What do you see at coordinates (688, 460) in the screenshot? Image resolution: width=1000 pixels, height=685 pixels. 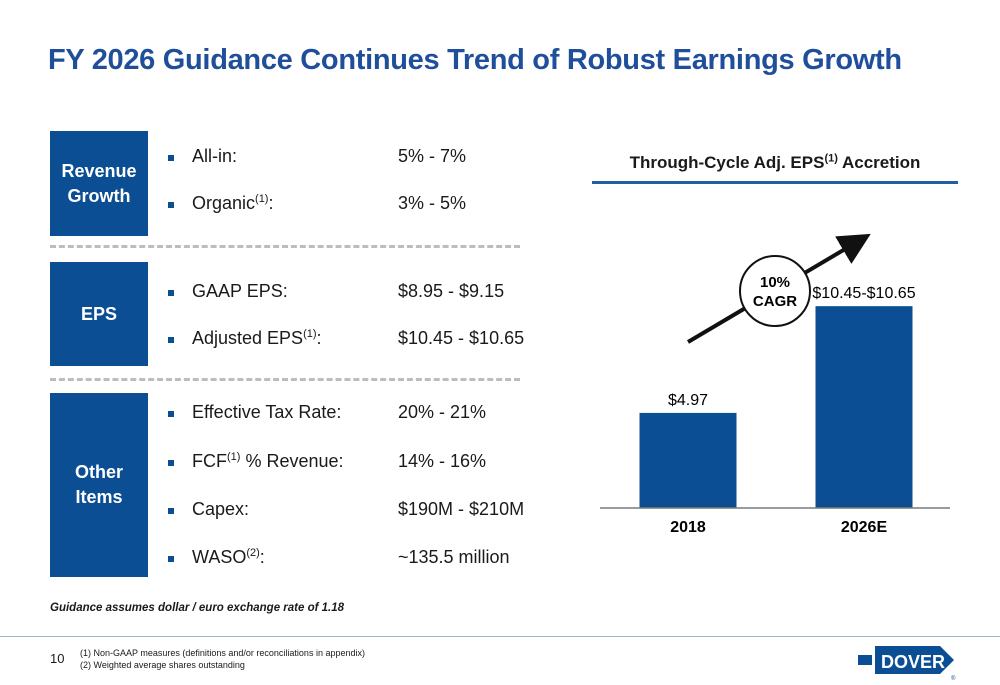 I see `bar-2018` at bounding box center [688, 460].